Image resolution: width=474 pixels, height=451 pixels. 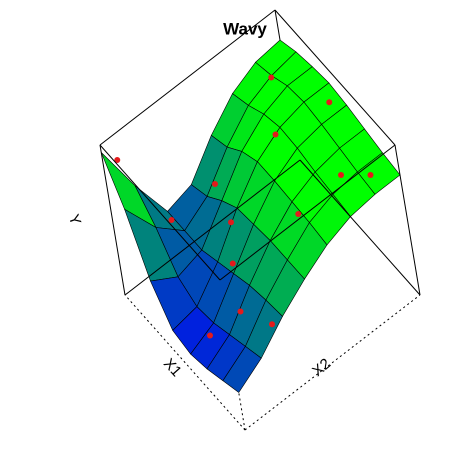 I want to click on chart-title: Wavy, so click(x=245, y=28).